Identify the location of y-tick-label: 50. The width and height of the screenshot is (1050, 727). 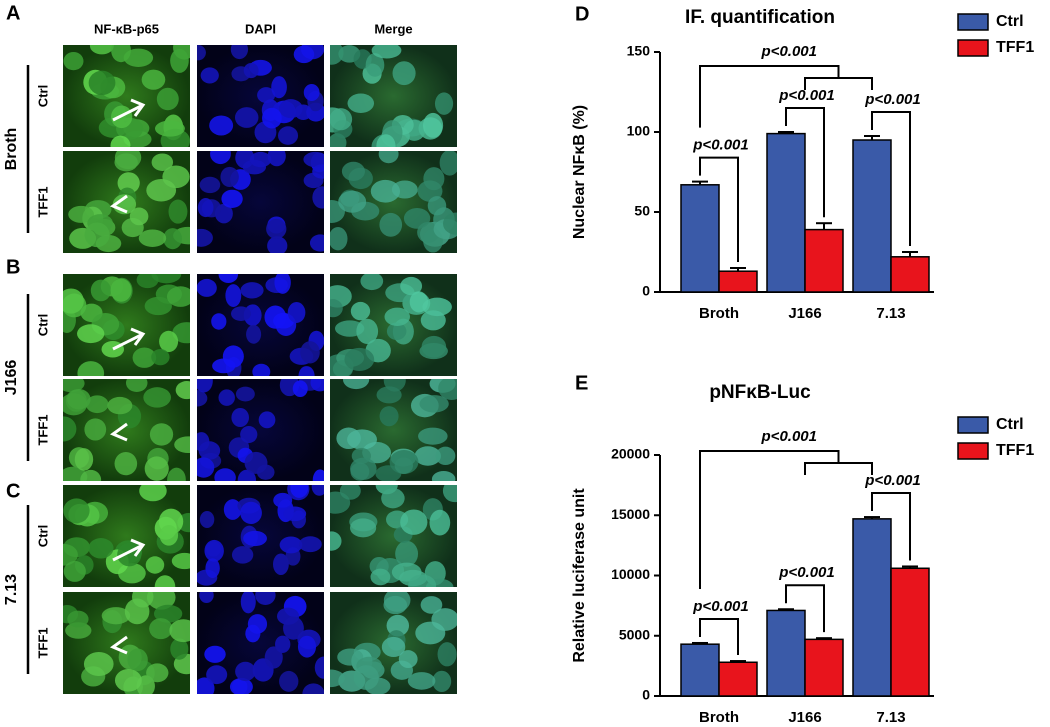
(642, 211).